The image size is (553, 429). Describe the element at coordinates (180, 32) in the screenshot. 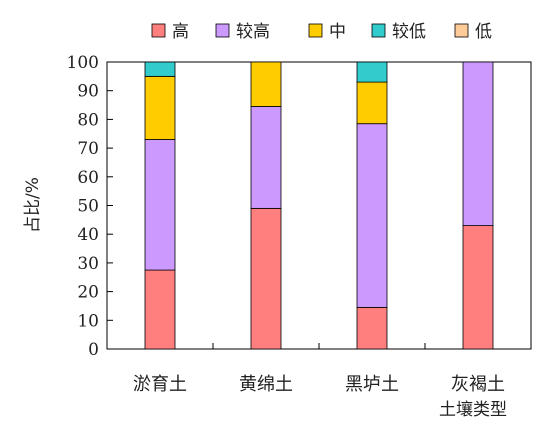

I see `legend-label: 高` at that location.